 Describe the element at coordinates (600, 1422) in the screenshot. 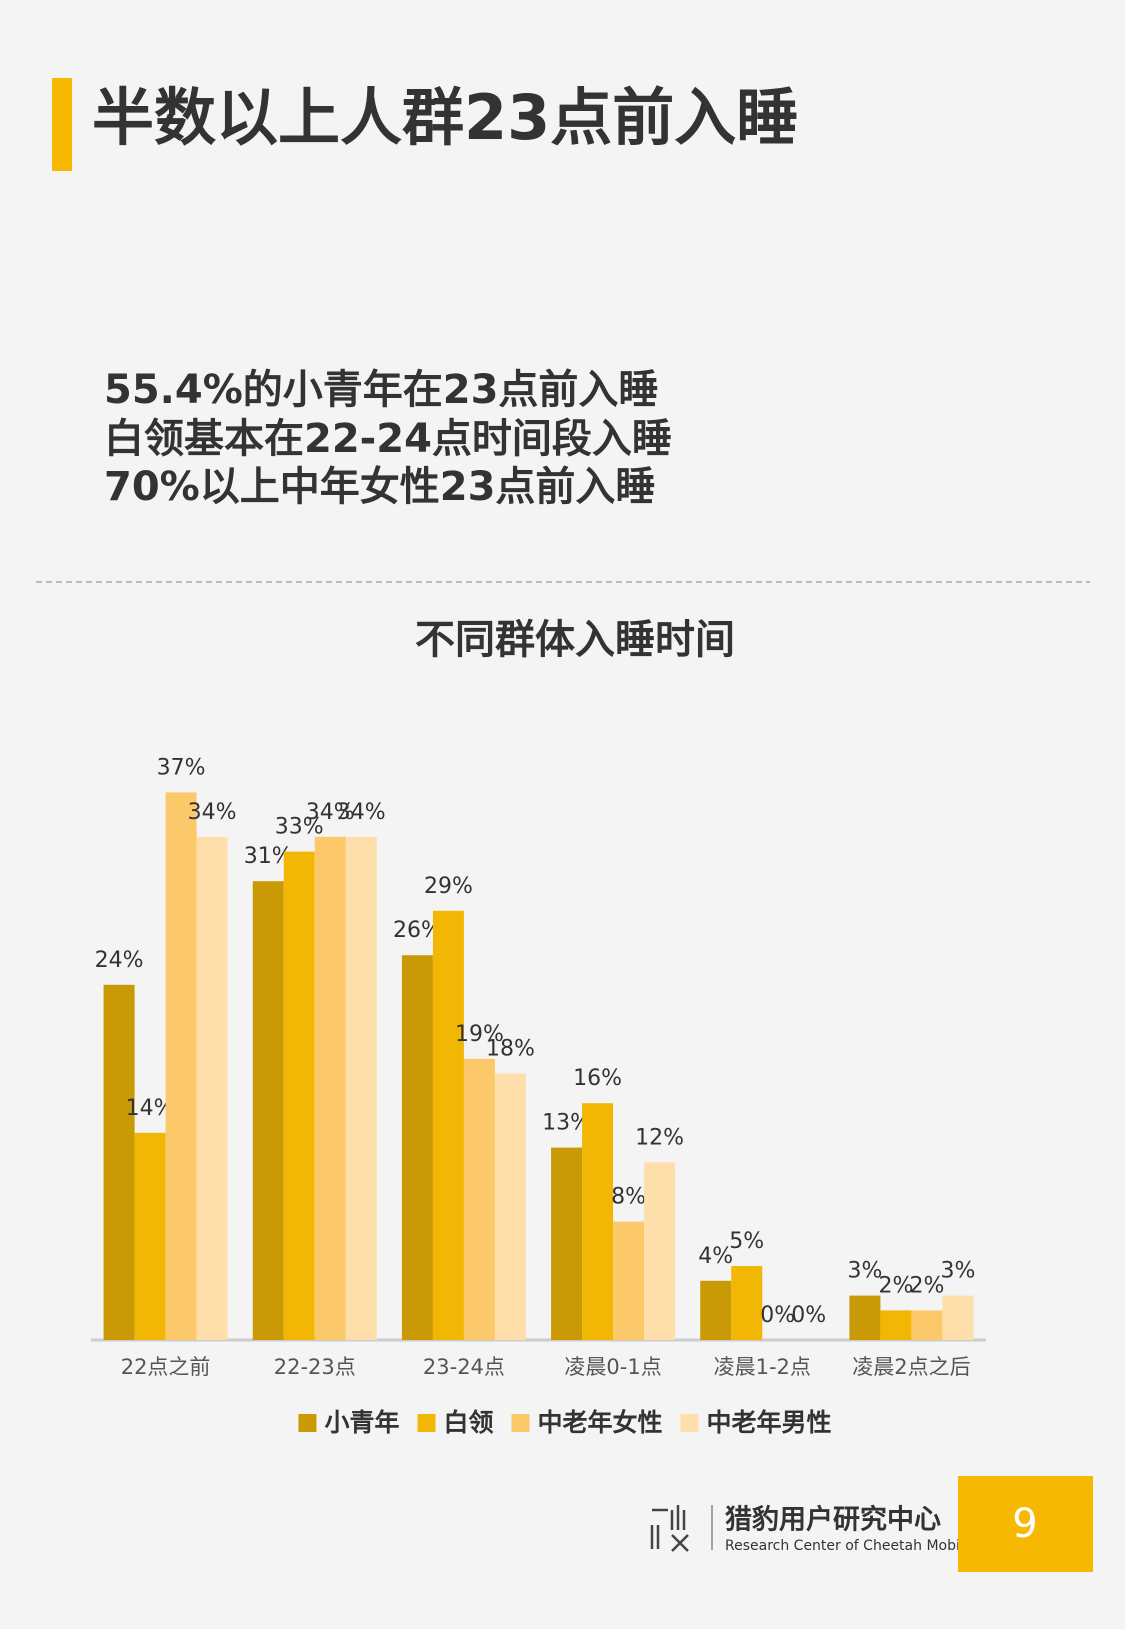

I see `legend-label: 中老年女性` at that location.